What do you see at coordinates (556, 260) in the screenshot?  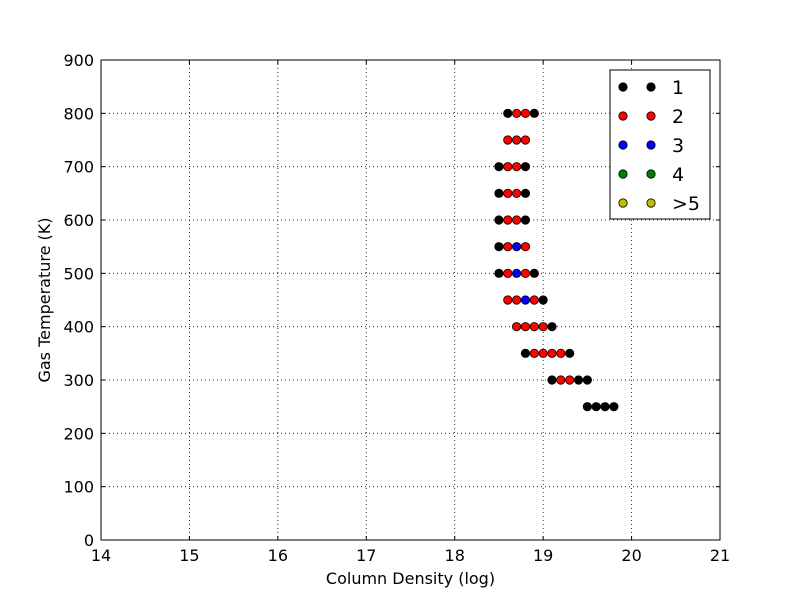 I see `data-points` at bounding box center [556, 260].